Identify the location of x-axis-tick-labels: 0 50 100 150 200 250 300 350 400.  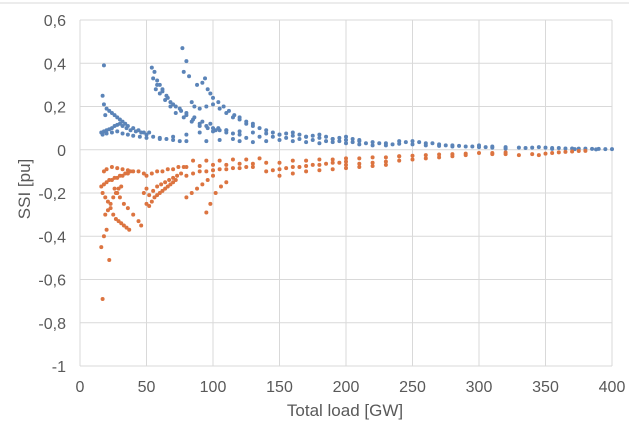
(351, 387).